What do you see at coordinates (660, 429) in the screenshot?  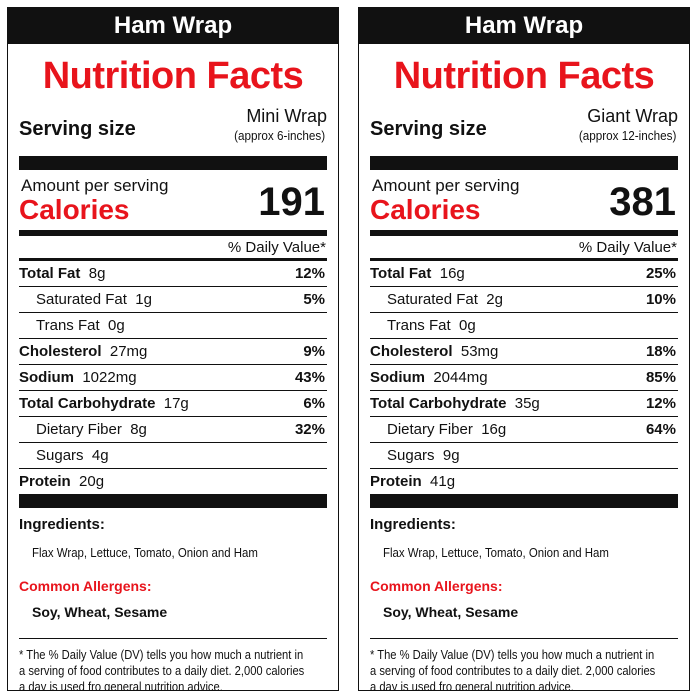 I see `nutrient-dv: 64%` at bounding box center [660, 429].